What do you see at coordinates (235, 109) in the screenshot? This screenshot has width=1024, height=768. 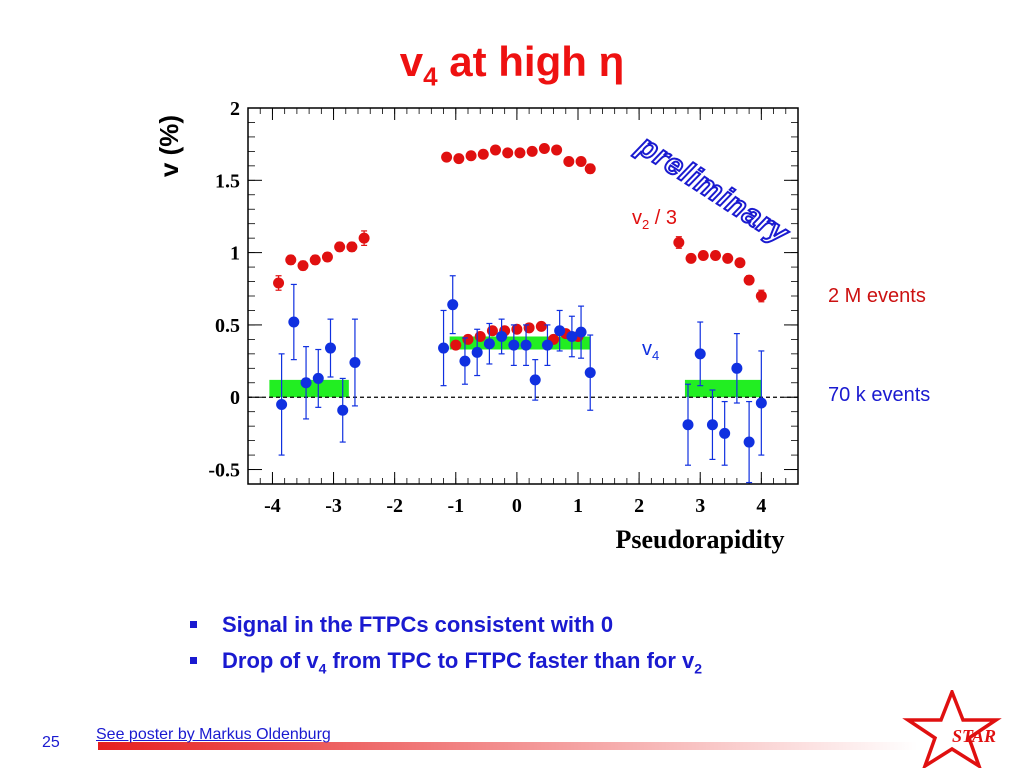 I see `y-tick-label: 2` at bounding box center [235, 109].